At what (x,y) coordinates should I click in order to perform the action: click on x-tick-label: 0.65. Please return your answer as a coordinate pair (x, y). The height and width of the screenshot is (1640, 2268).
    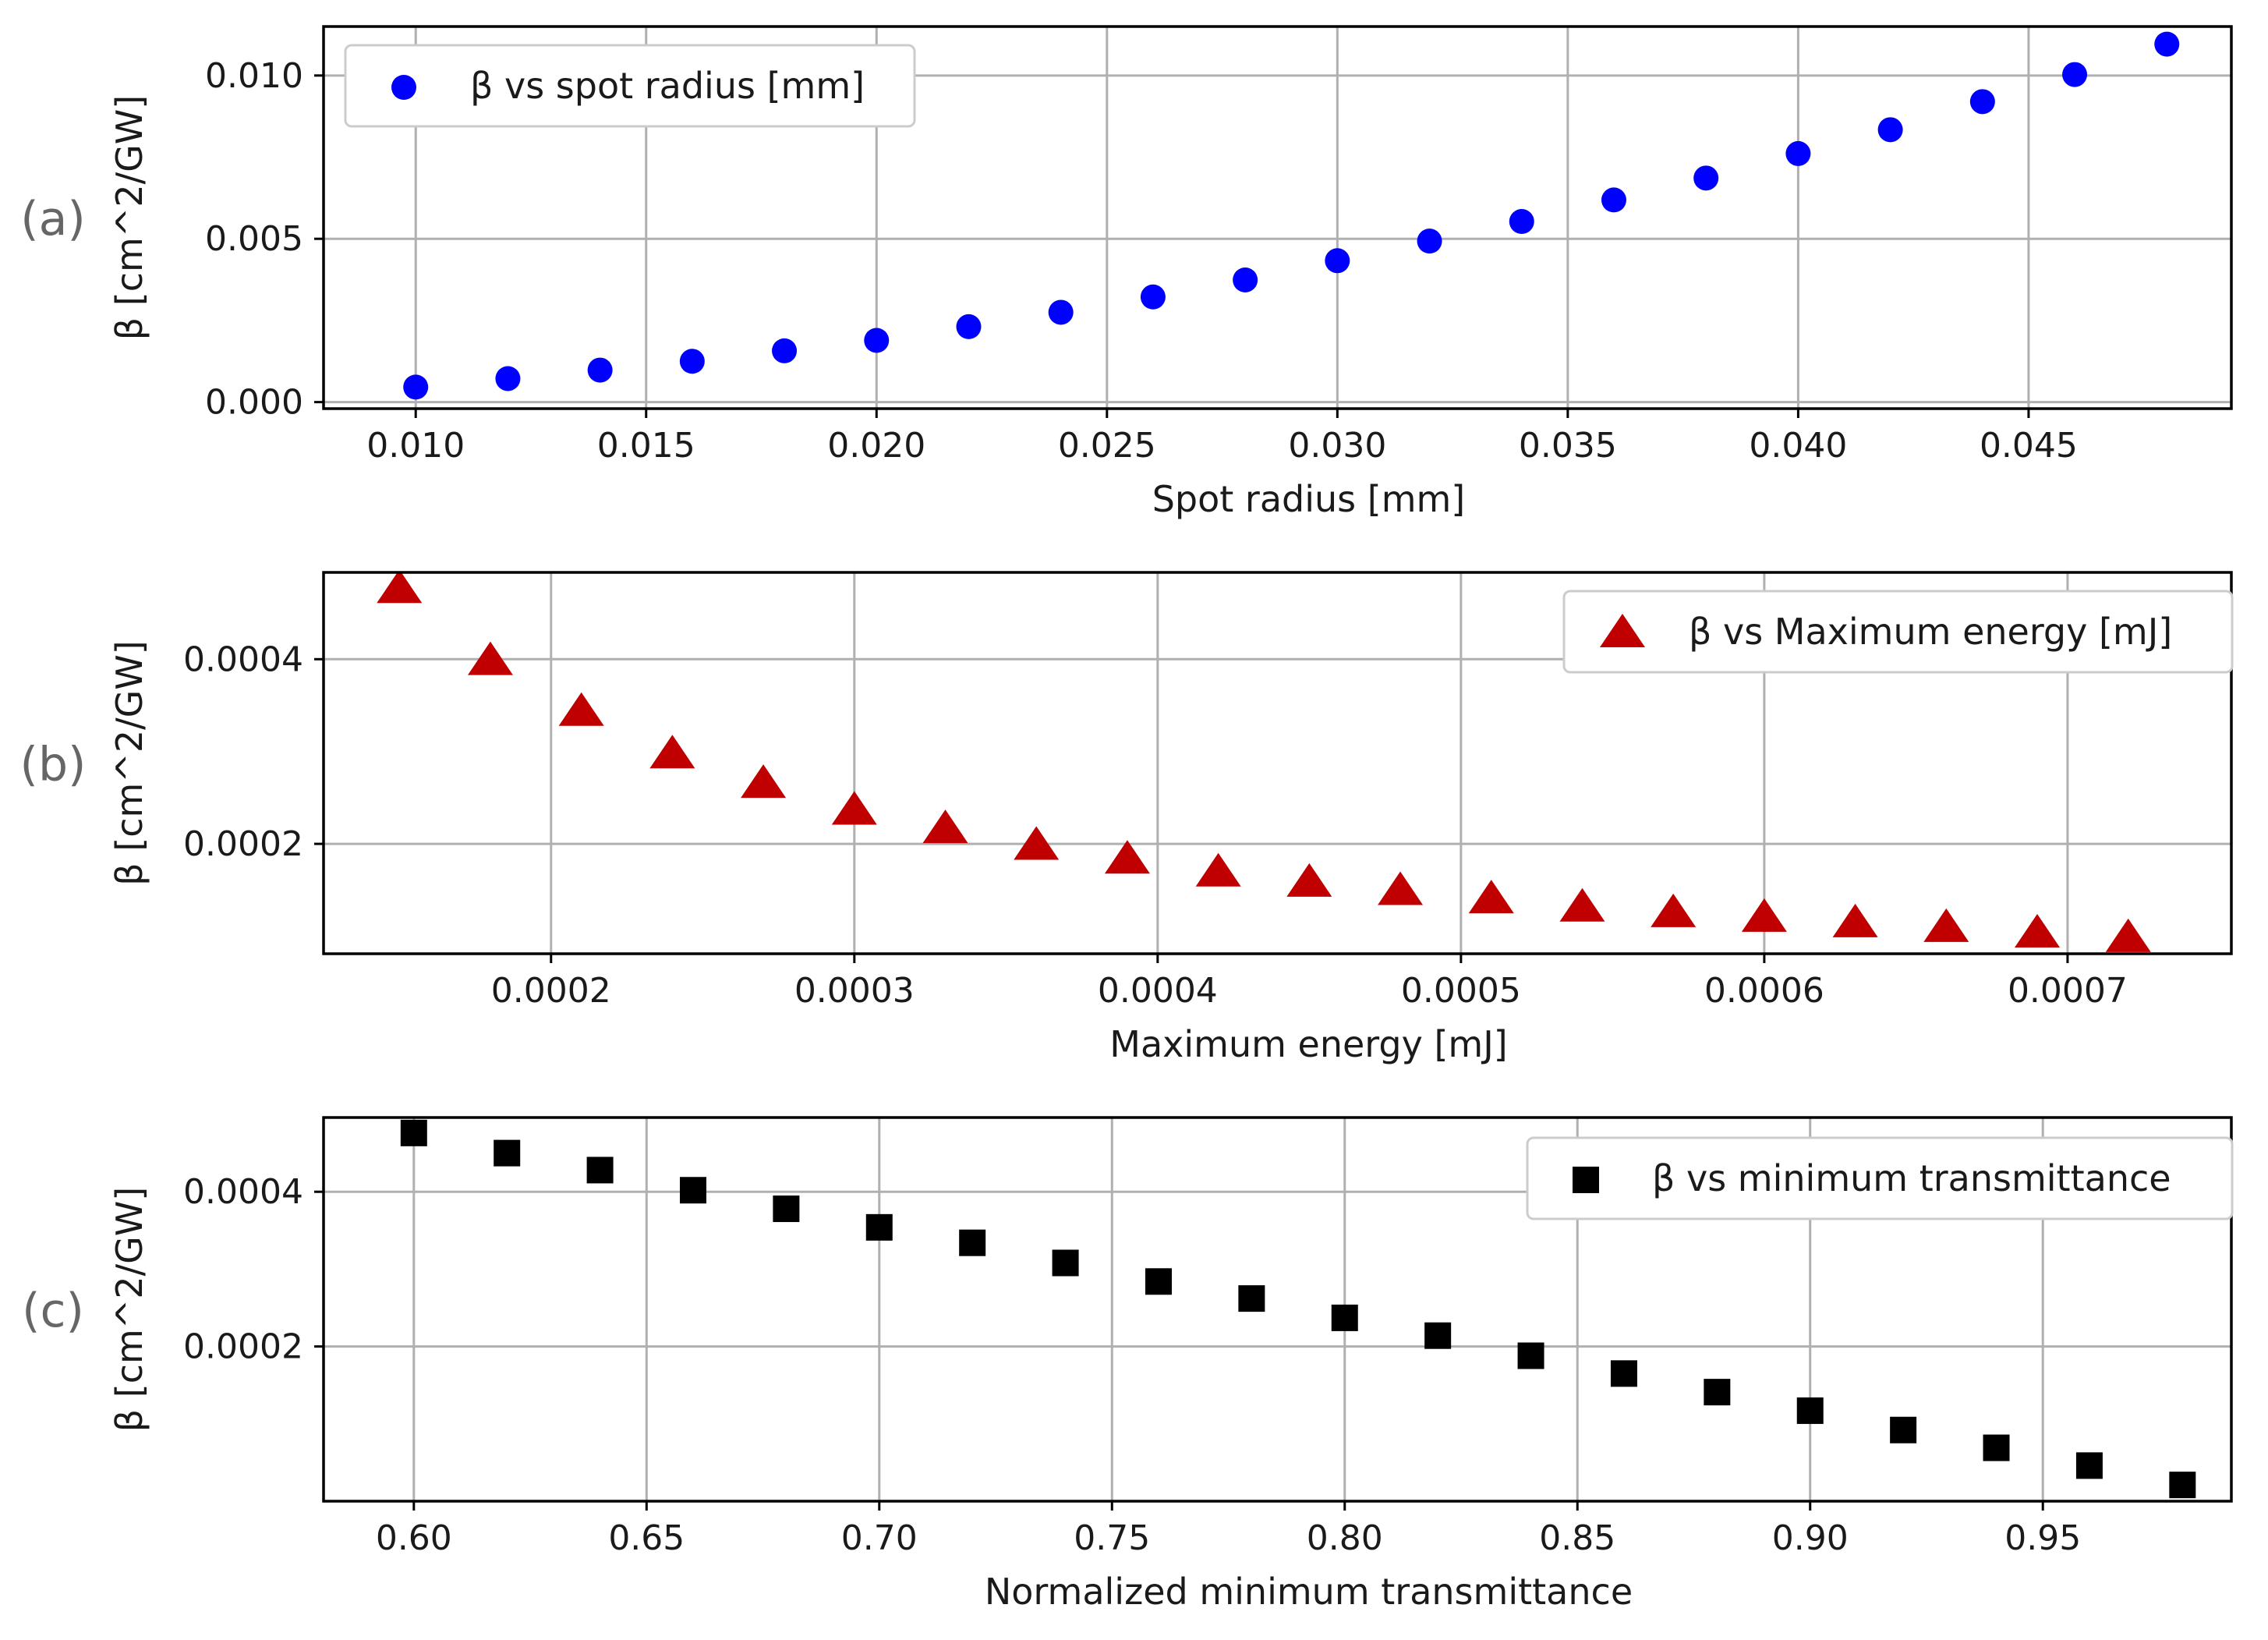
    Looking at the image, I should click on (646, 1538).